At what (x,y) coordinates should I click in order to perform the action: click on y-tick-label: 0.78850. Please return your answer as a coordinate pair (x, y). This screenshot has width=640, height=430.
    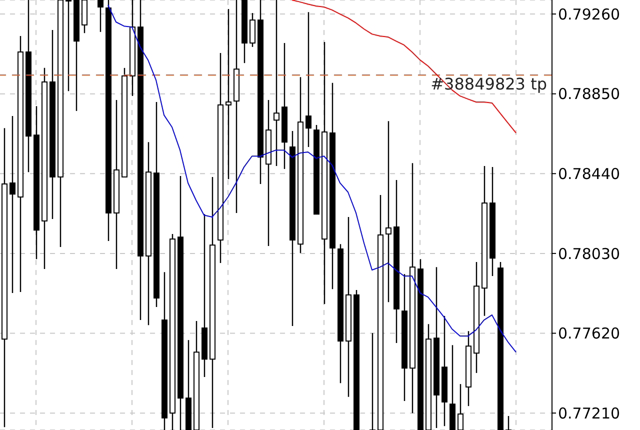
    Looking at the image, I should click on (589, 94).